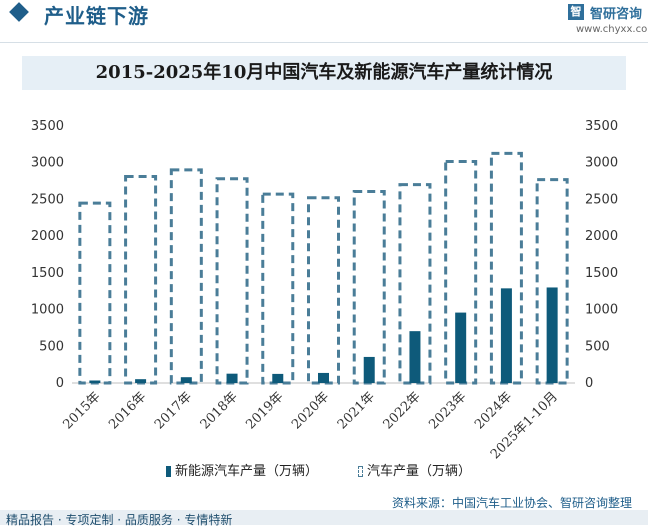  What do you see at coordinates (324, 42) in the screenshot?
I see `header-divider` at bounding box center [324, 42].